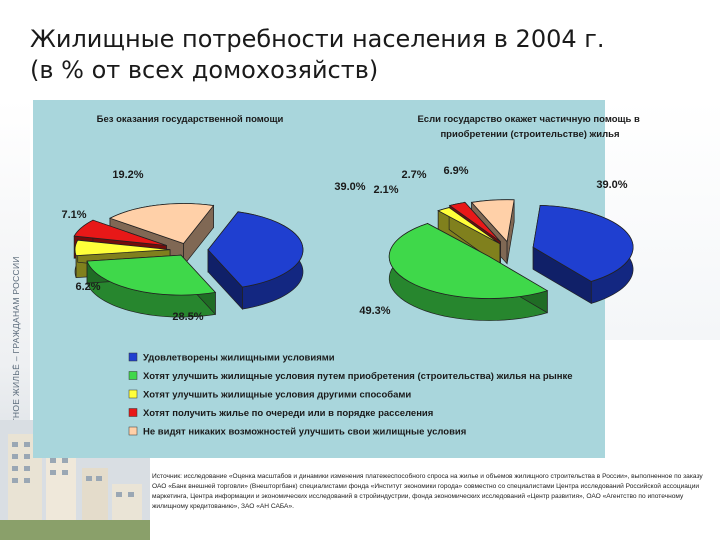  I want to click on pie-2-label-3: 2.1%, so click(385, 190).